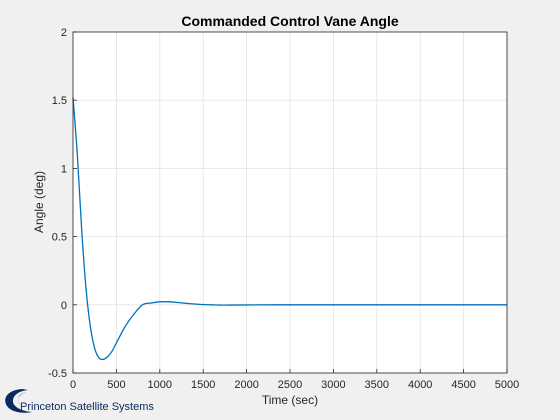  What do you see at coordinates (18, 401) in the screenshot?
I see `logo-swoosh-icon` at bounding box center [18, 401].